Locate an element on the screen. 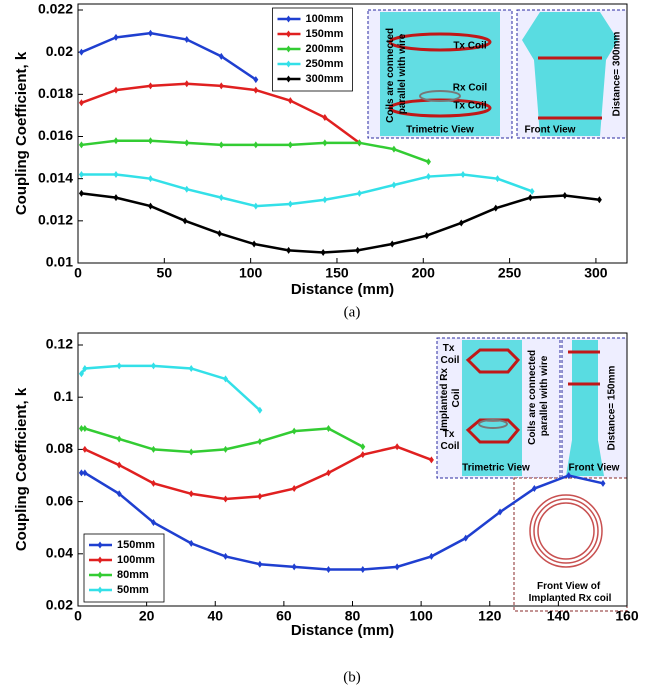  legend-label: 200mm is located at coordinates (325, 49).